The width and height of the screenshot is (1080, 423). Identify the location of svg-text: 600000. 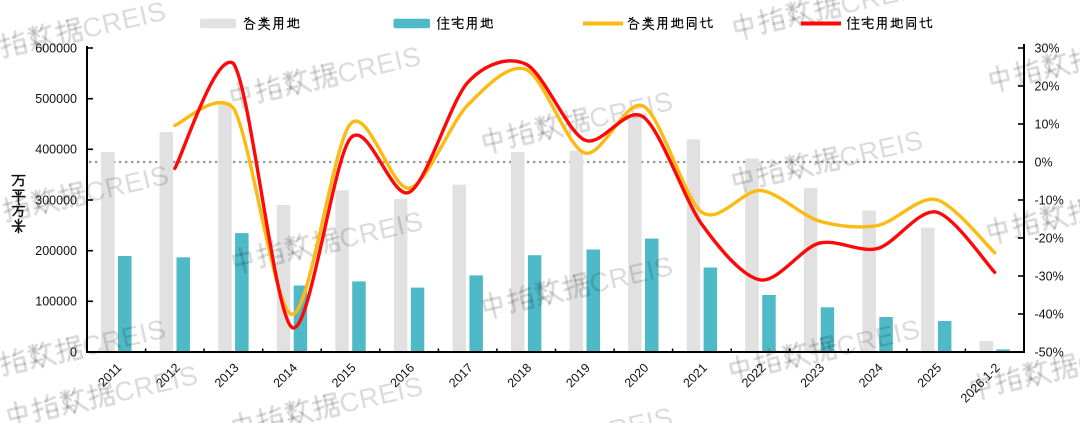
(56, 48).